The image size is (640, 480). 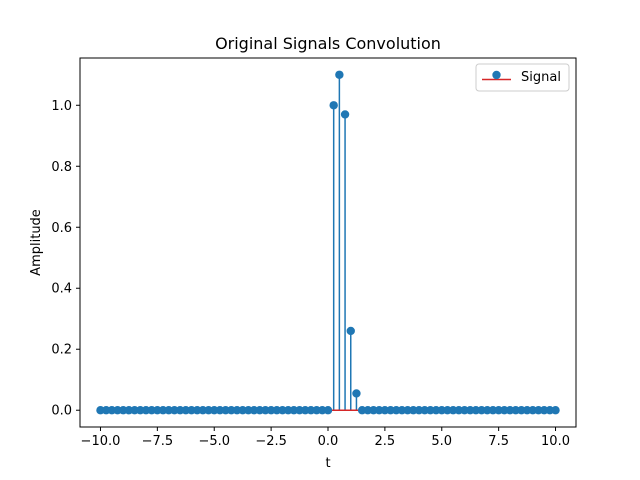 What do you see at coordinates (61, 350) in the screenshot?
I see `y-tick-label: 0.2` at bounding box center [61, 350].